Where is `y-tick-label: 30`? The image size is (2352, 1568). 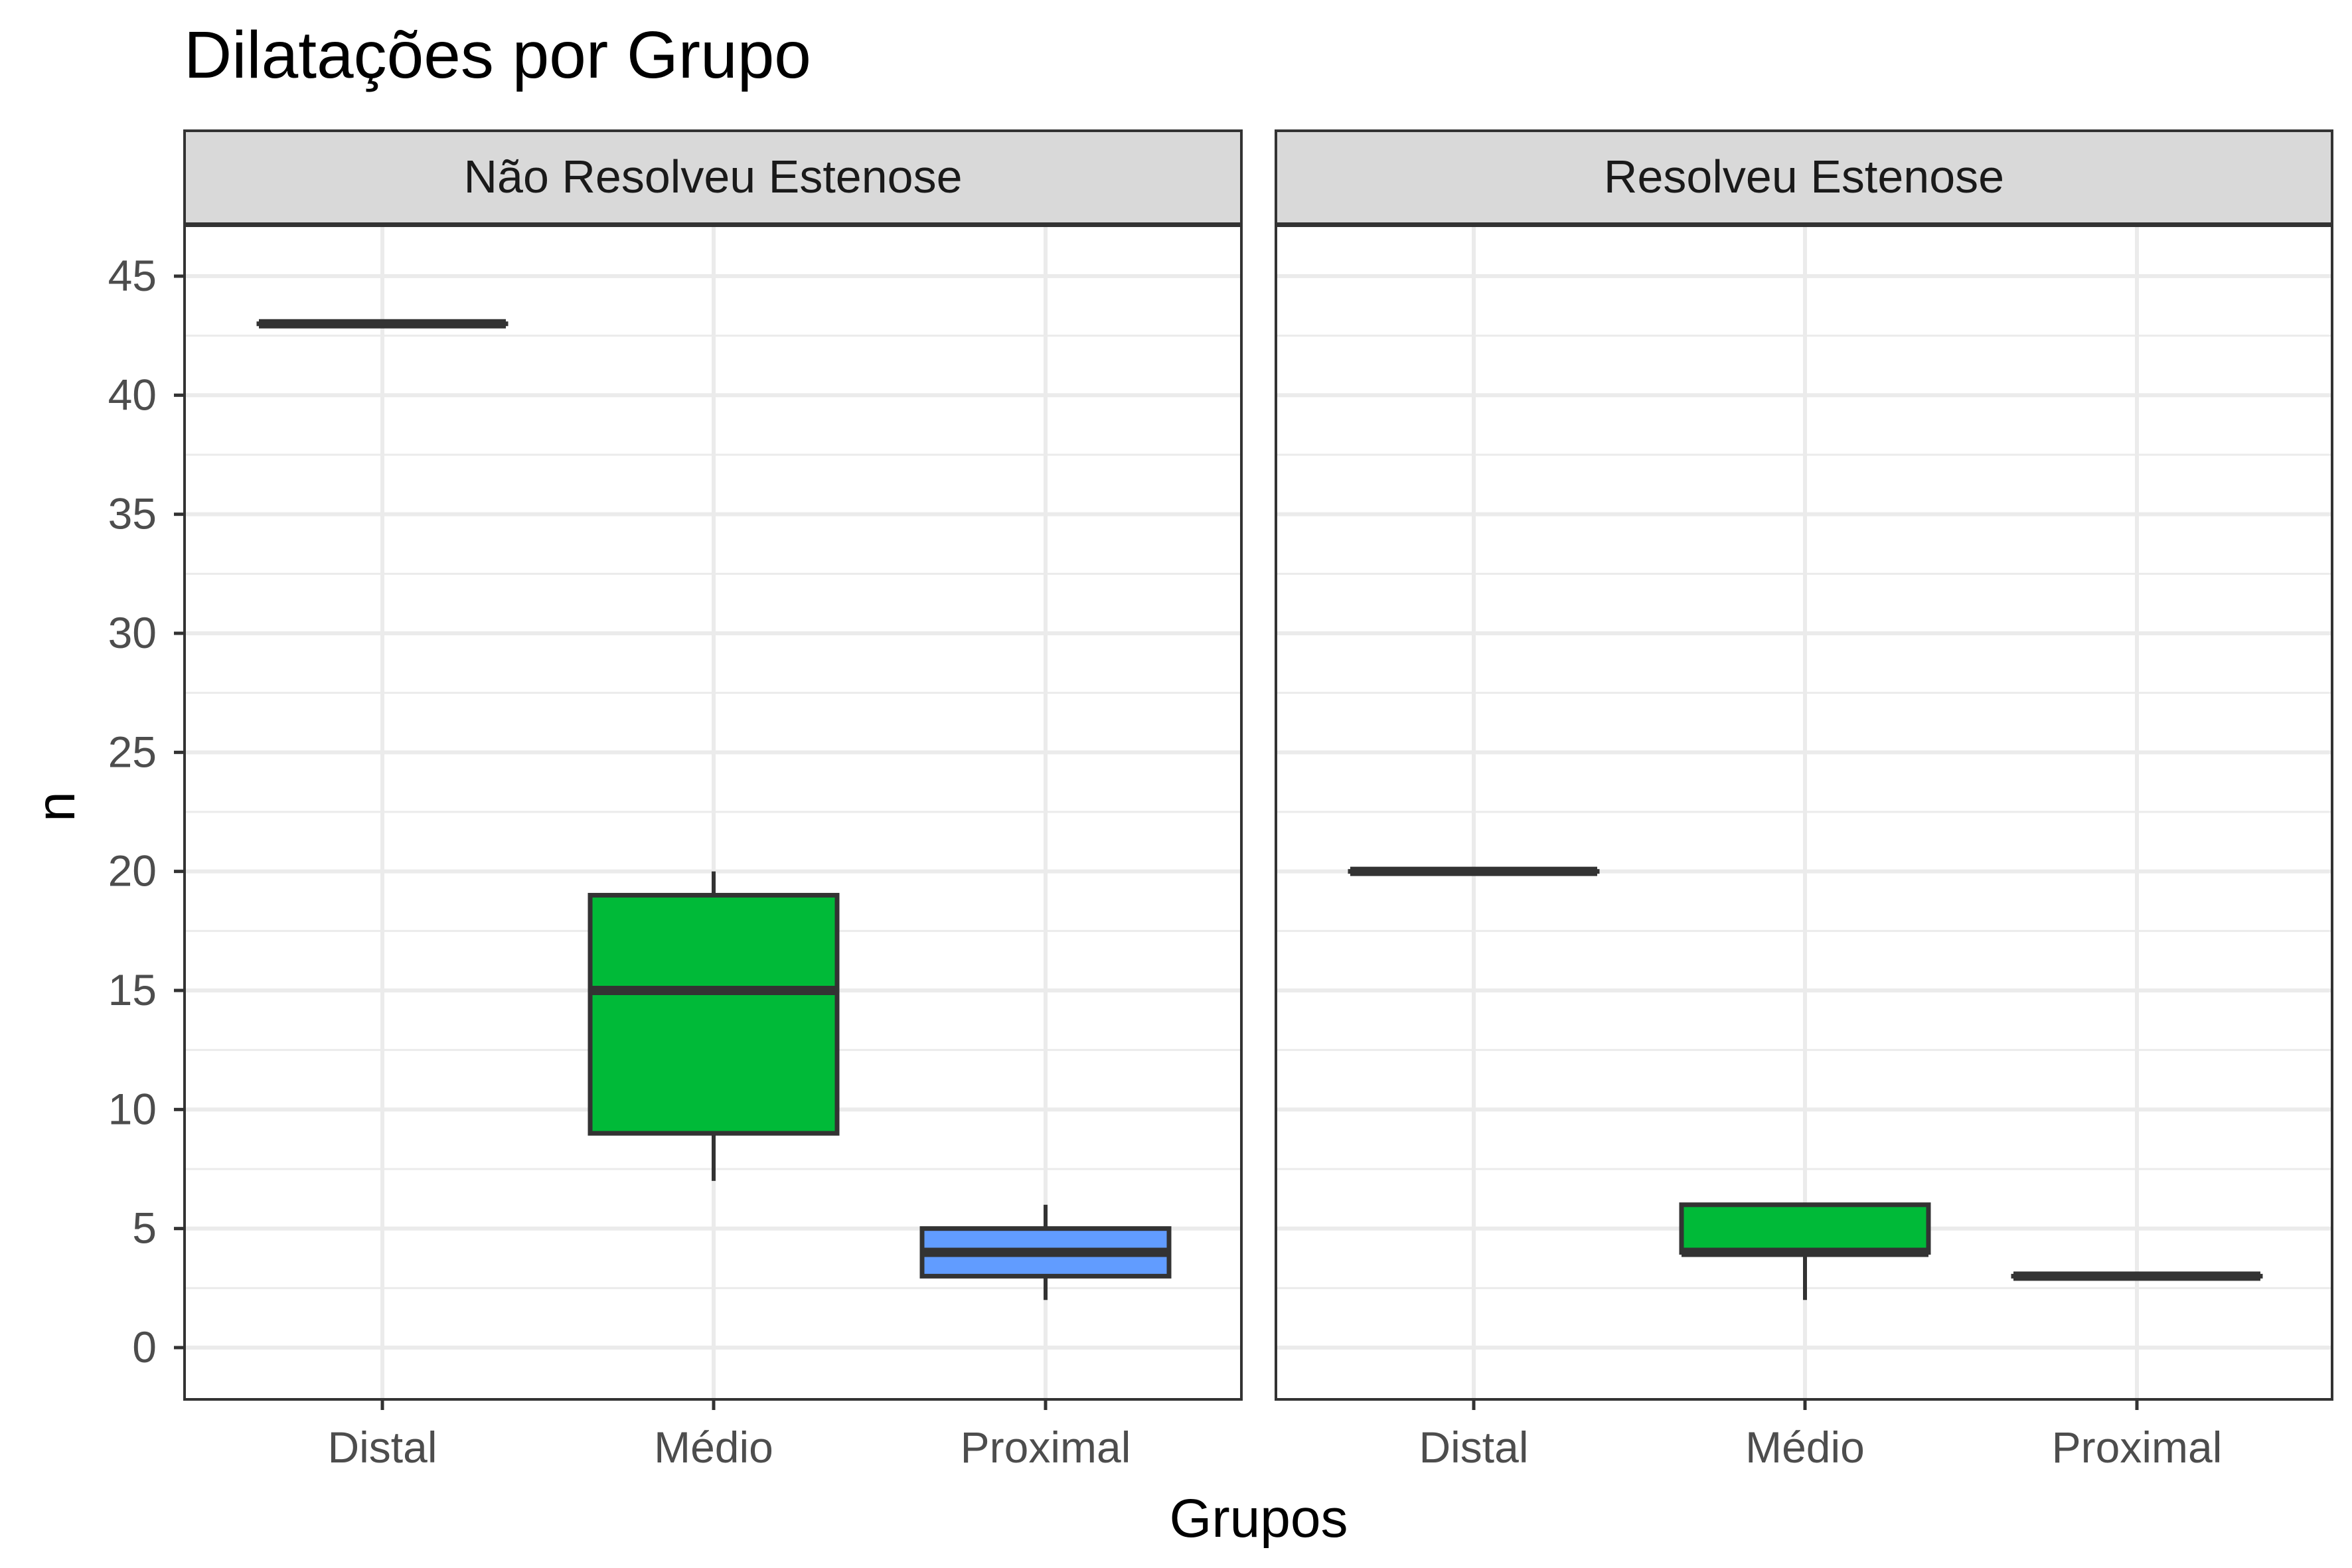
y-tick-label: 30 is located at coordinates (133, 632).